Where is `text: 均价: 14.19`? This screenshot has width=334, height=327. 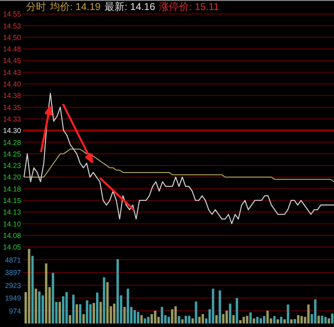
text: 均价: 14.19 is located at coordinates (75, 7).